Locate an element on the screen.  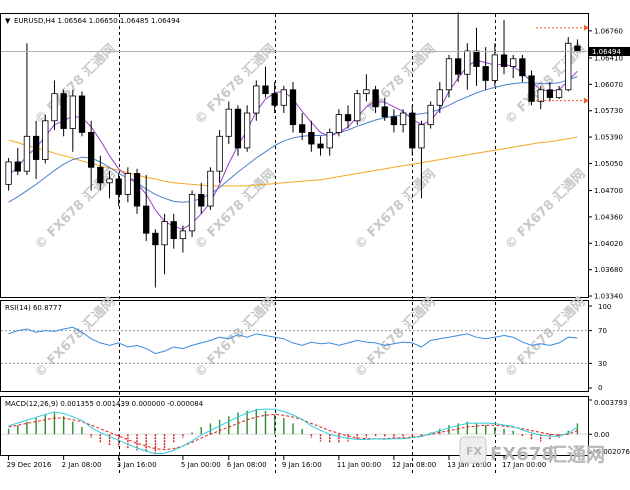
logo-badge-icon is located at coordinates (473, 450).